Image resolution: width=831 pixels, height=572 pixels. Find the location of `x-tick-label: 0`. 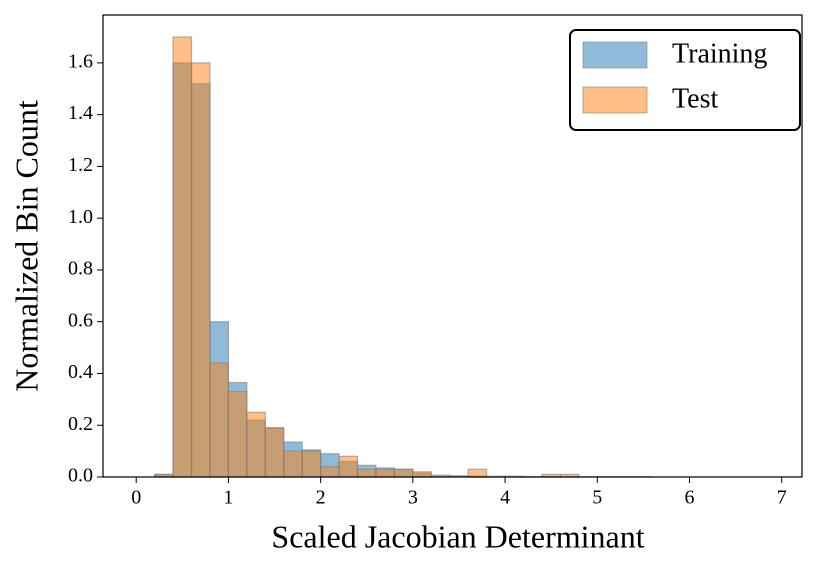

x-tick-label: 0 is located at coordinates (136, 498).